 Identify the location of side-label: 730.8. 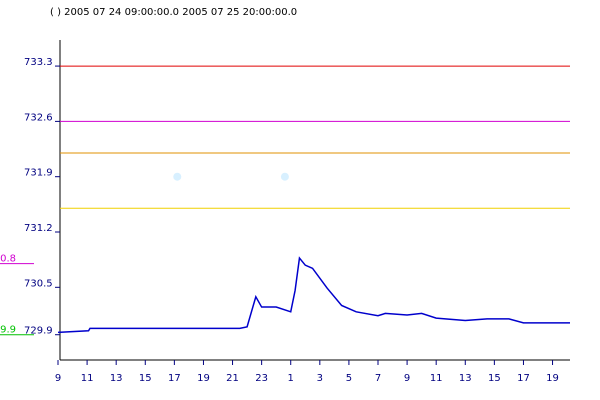
(8, 259).